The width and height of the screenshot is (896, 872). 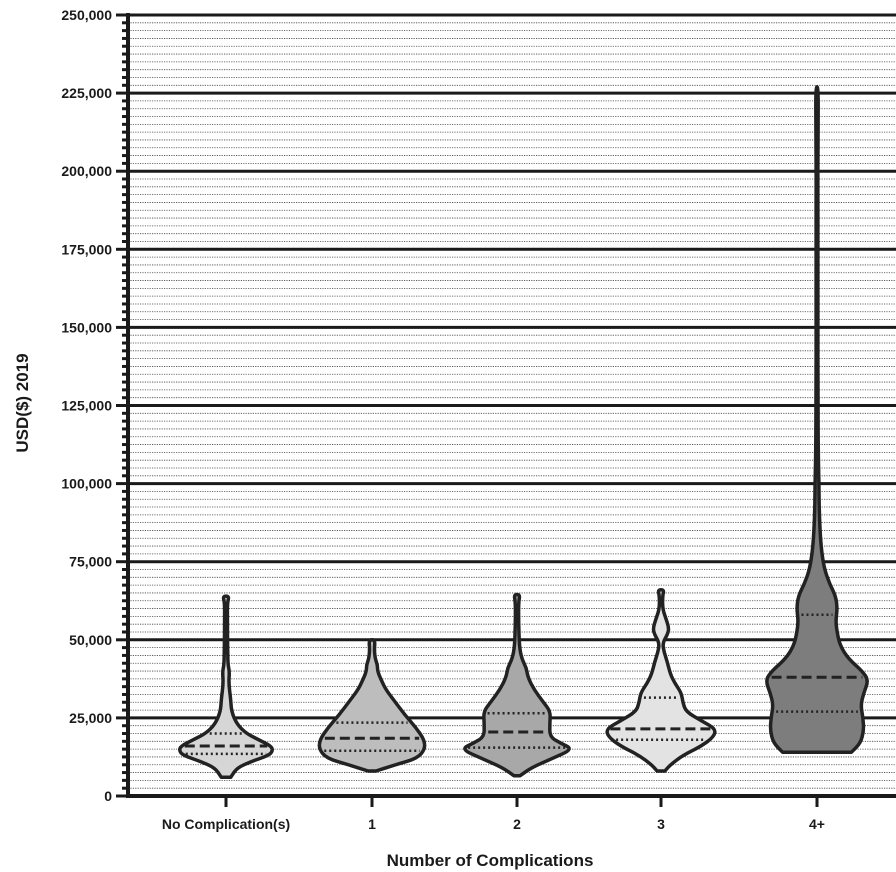 What do you see at coordinates (86, 484) in the screenshot?
I see `y-tick-label: 100,000` at bounding box center [86, 484].